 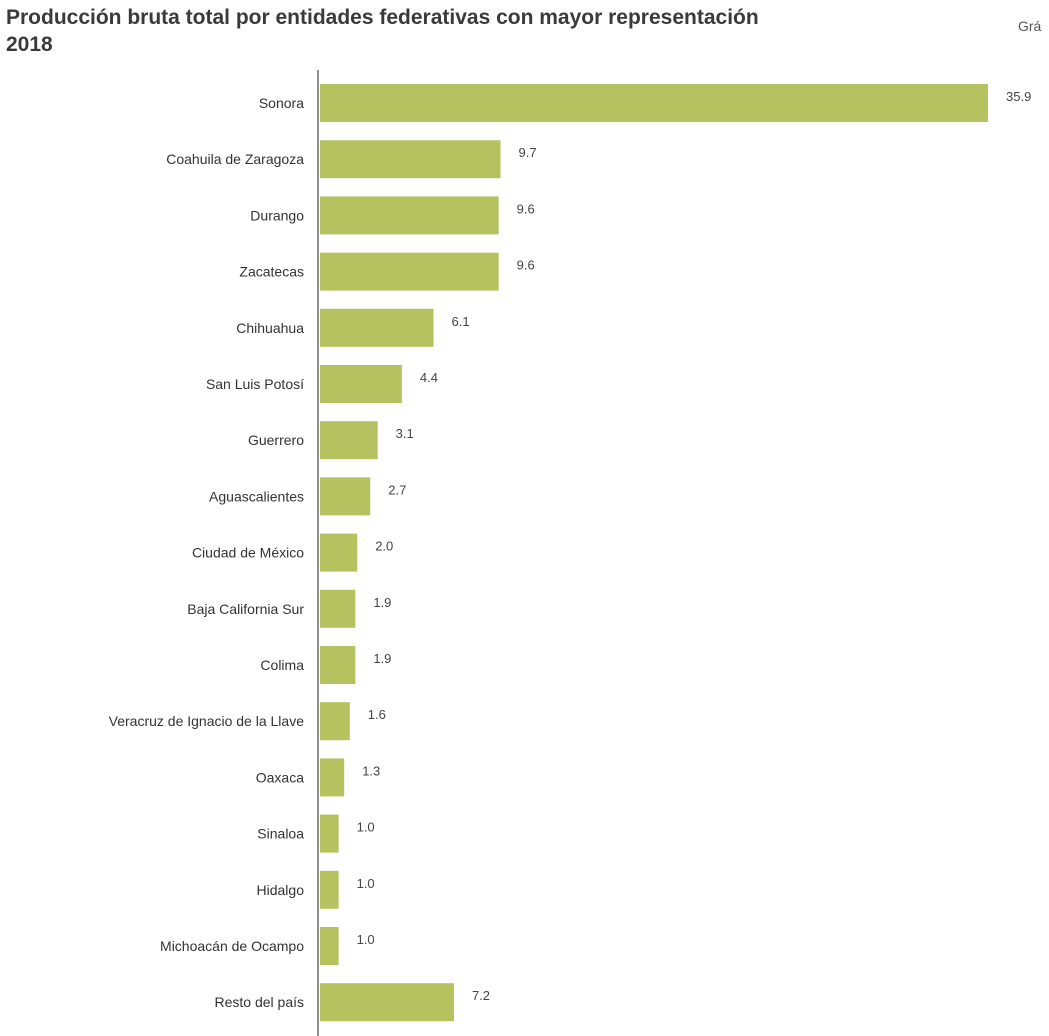 I want to click on value-label: 1.6, so click(x=377, y=714).